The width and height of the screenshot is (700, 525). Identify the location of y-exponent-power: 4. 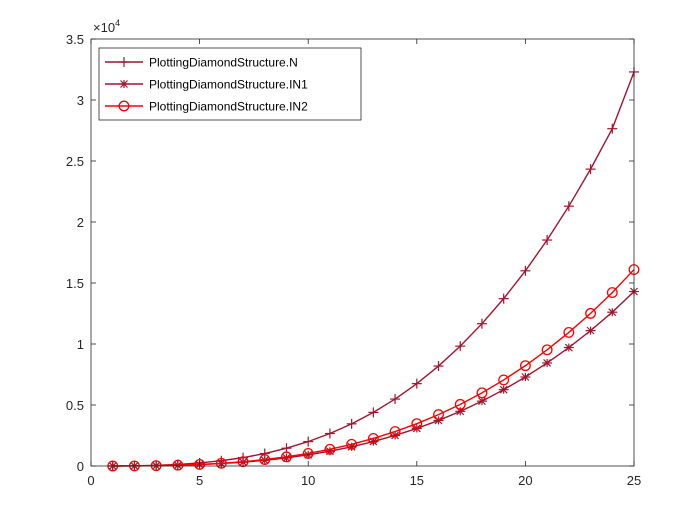
(117, 23).